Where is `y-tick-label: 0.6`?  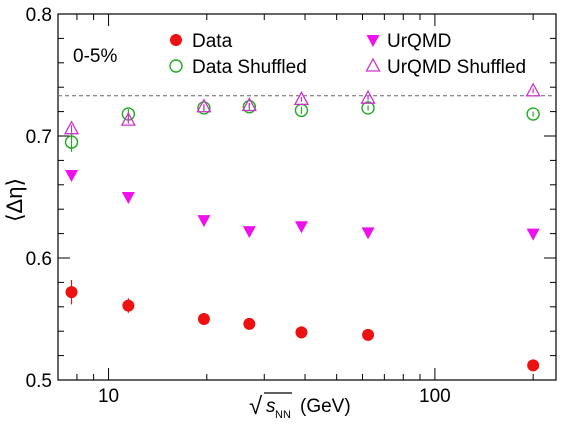
y-tick-label: 0.6 is located at coordinates (39, 259).